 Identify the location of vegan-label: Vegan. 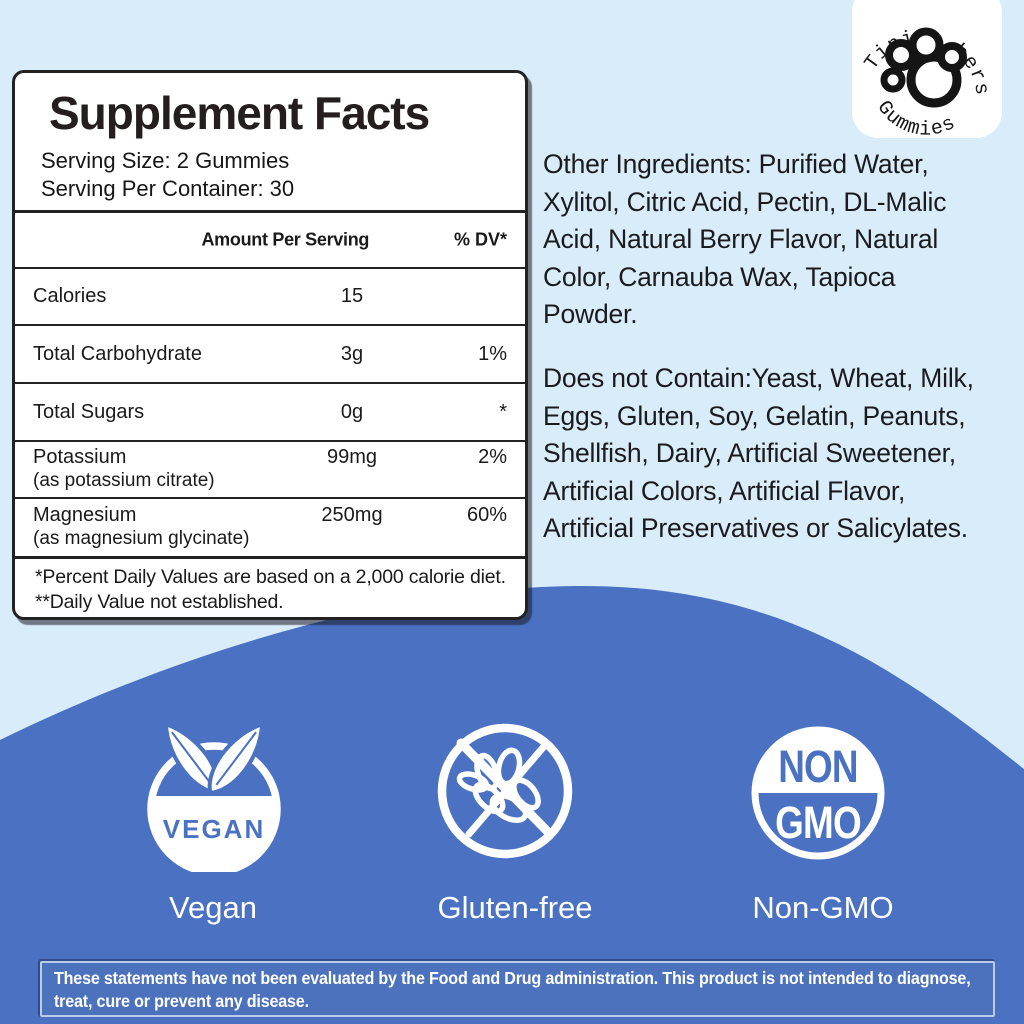
(213, 907).